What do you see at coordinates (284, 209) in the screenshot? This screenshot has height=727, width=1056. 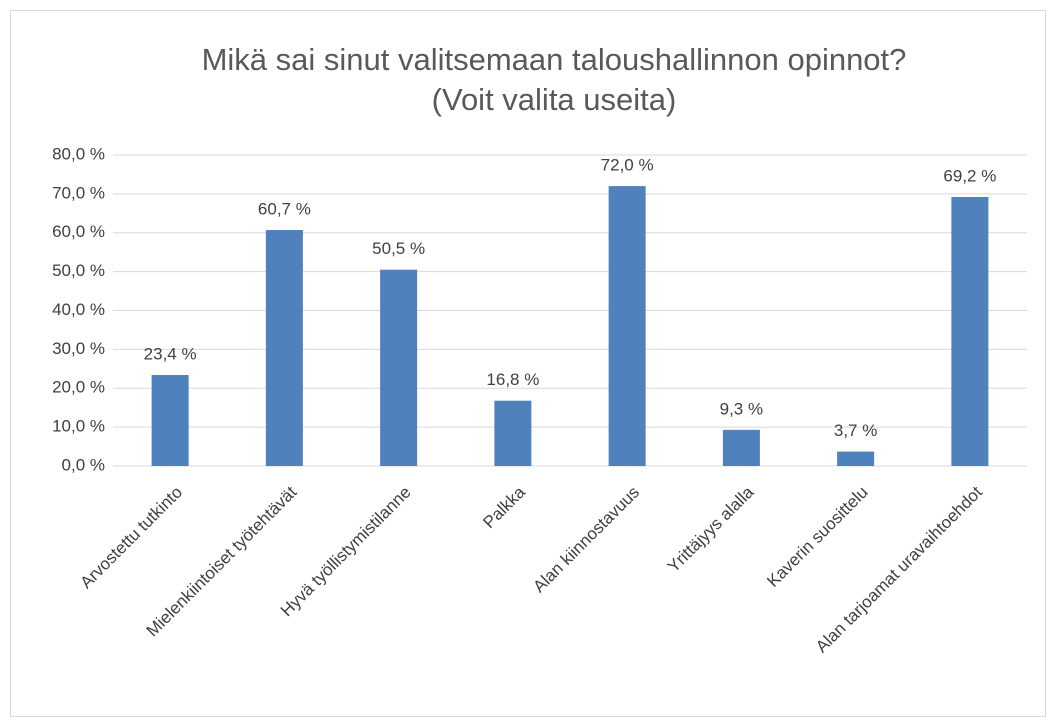 I see `data-label: 60,7 %` at bounding box center [284, 209].